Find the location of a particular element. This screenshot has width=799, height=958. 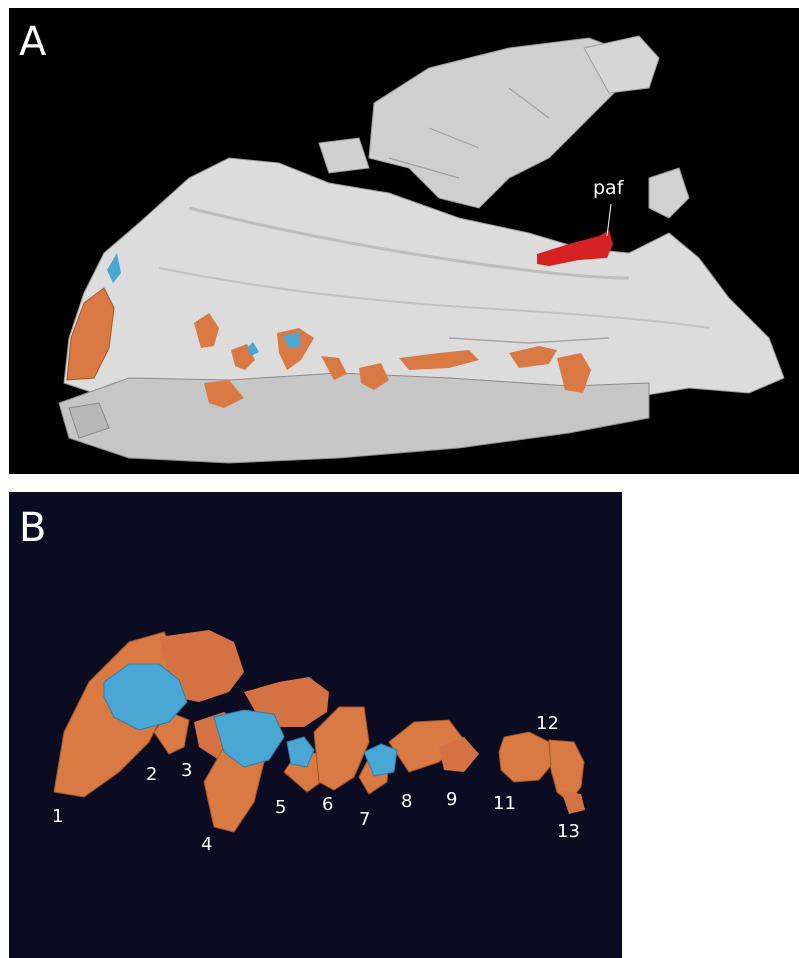

tooth-label-4: 4 is located at coordinates (207, 844).